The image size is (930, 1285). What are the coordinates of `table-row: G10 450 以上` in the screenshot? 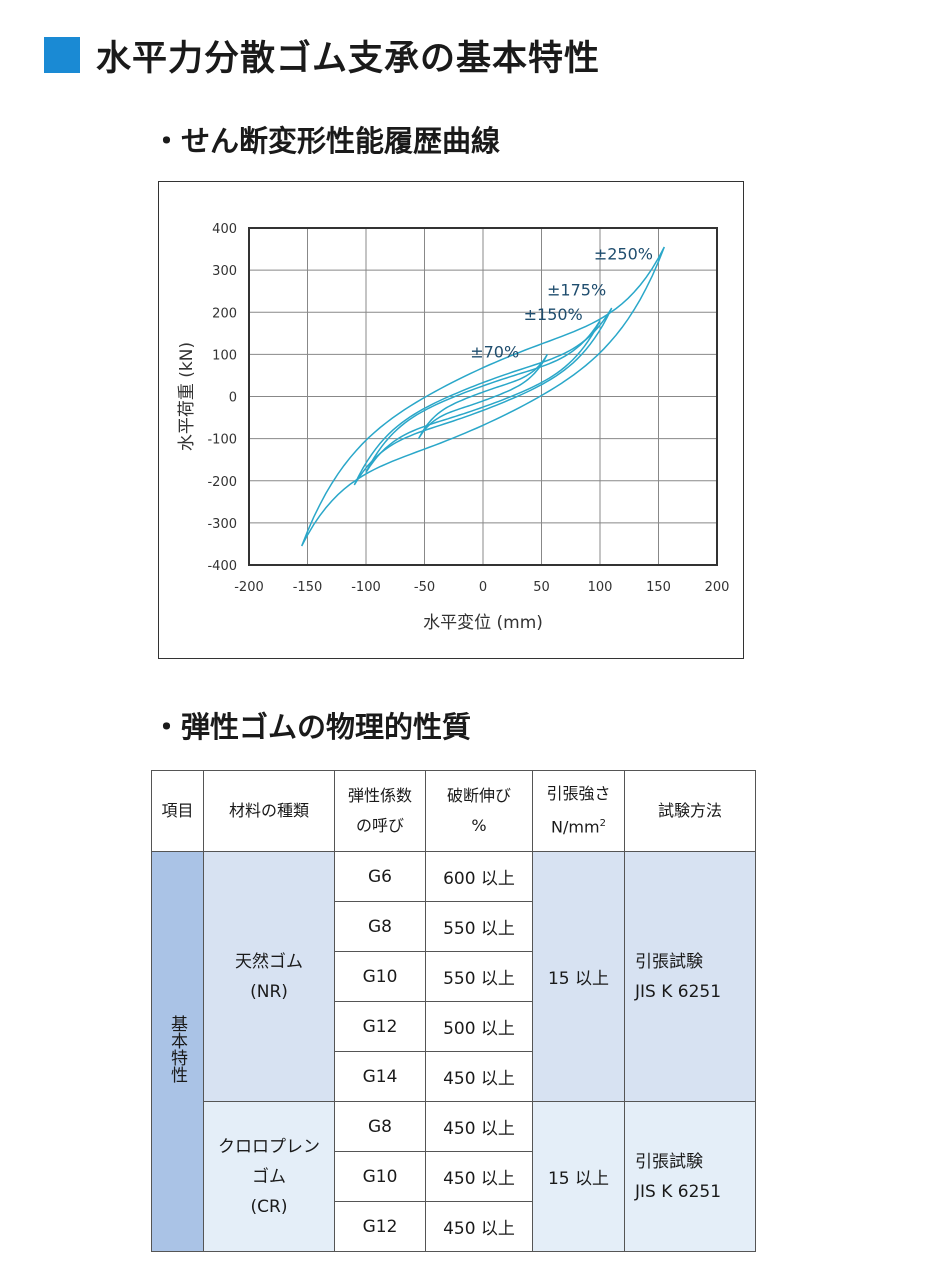 It's located at (454, 1176).